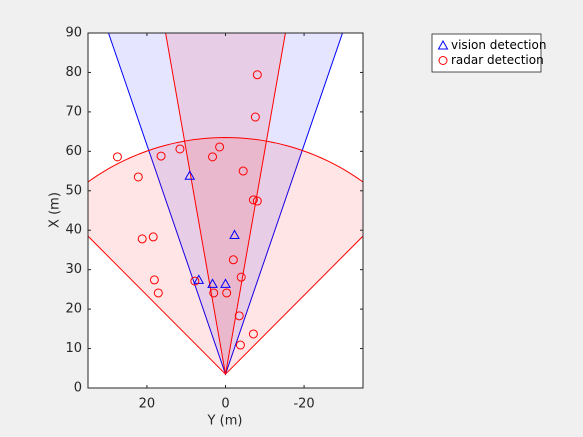 The image size is (583, 437). Describe the element at coordinates (303, 404) in the screenshot. I see `x-tick-label: -20` at that location.